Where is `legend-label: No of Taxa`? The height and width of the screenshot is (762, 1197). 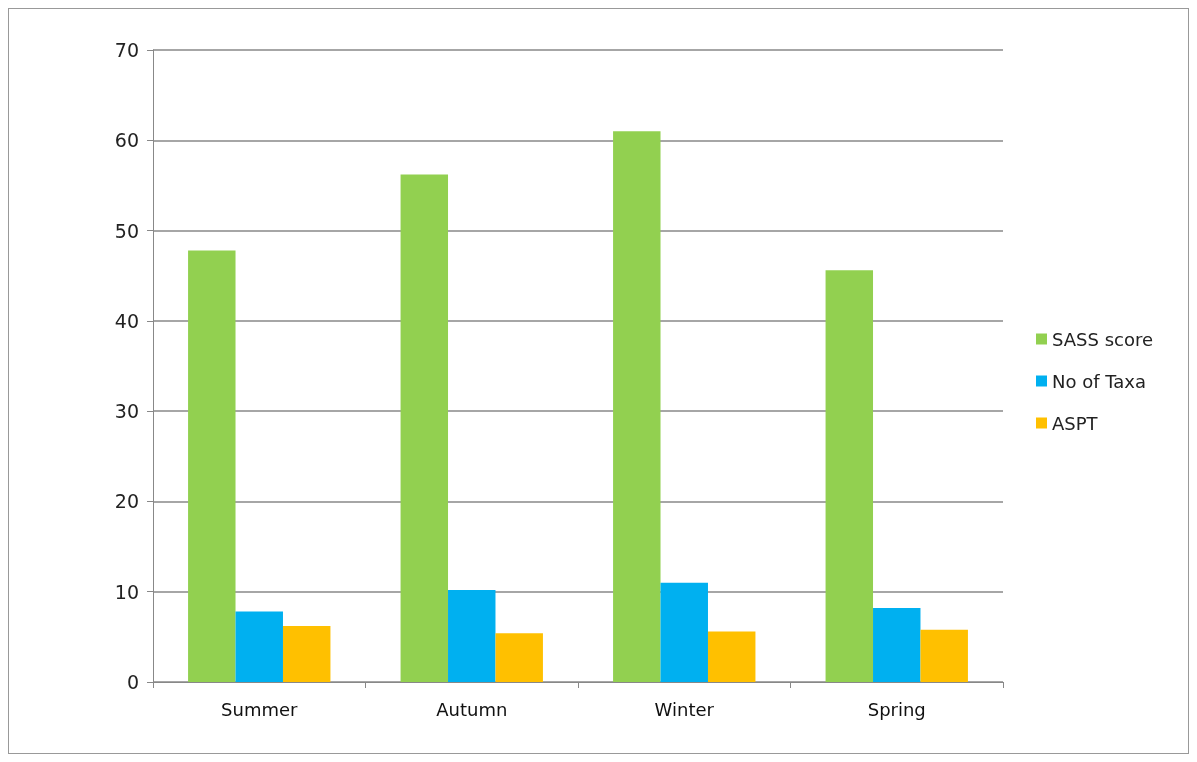
legend-label: No of Taxa is located at coordinates (1098, 381).